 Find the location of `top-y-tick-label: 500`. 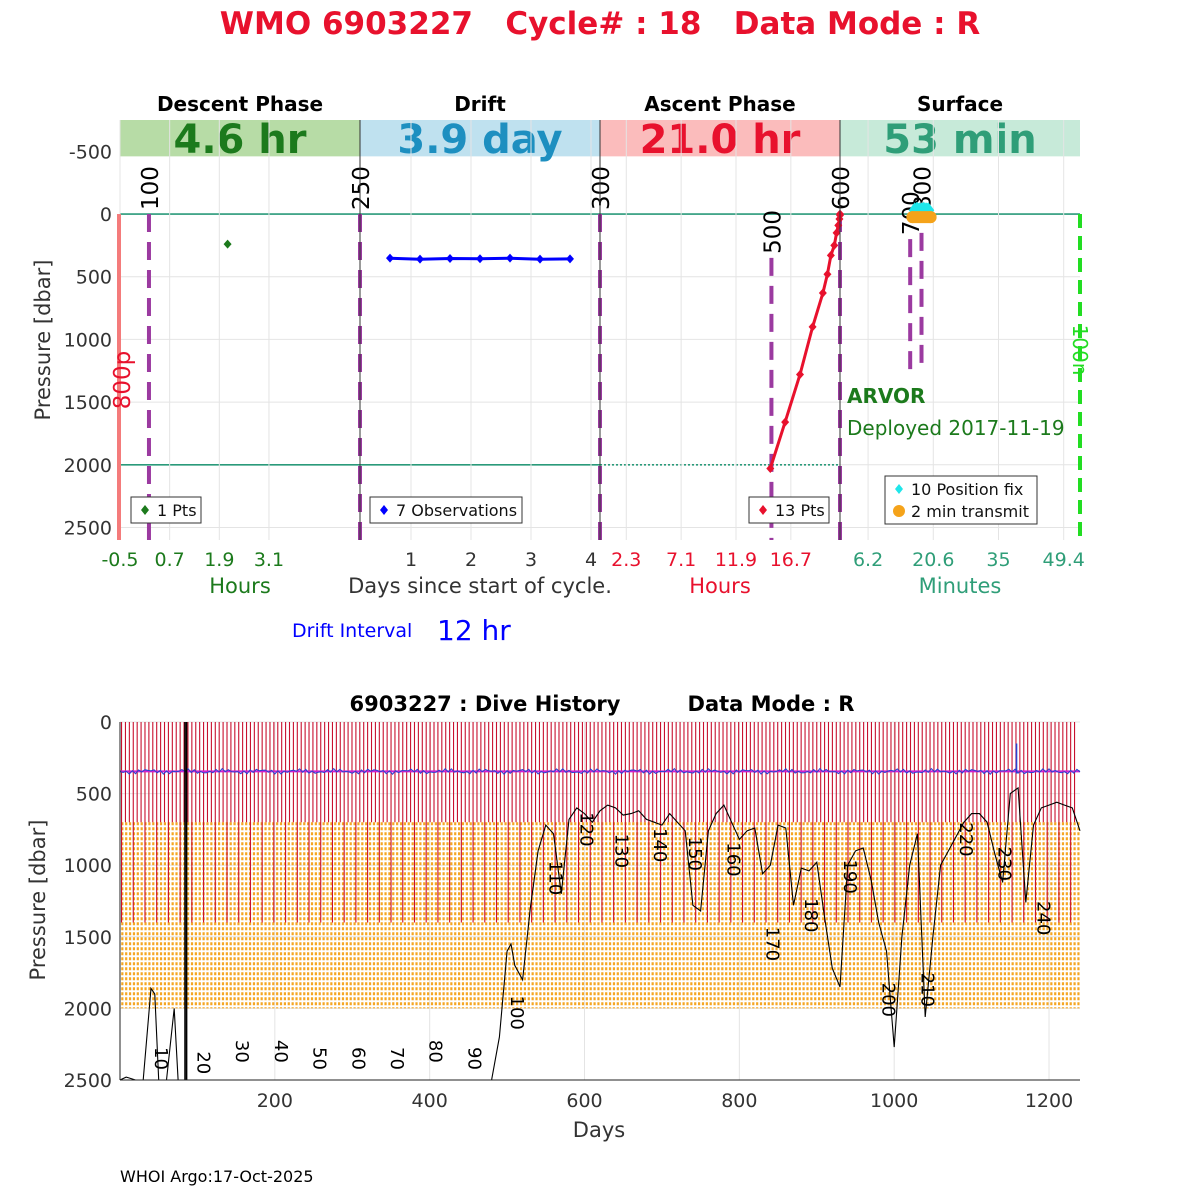

top-y-tick-label: 500 is located at coordinates (94, 278).